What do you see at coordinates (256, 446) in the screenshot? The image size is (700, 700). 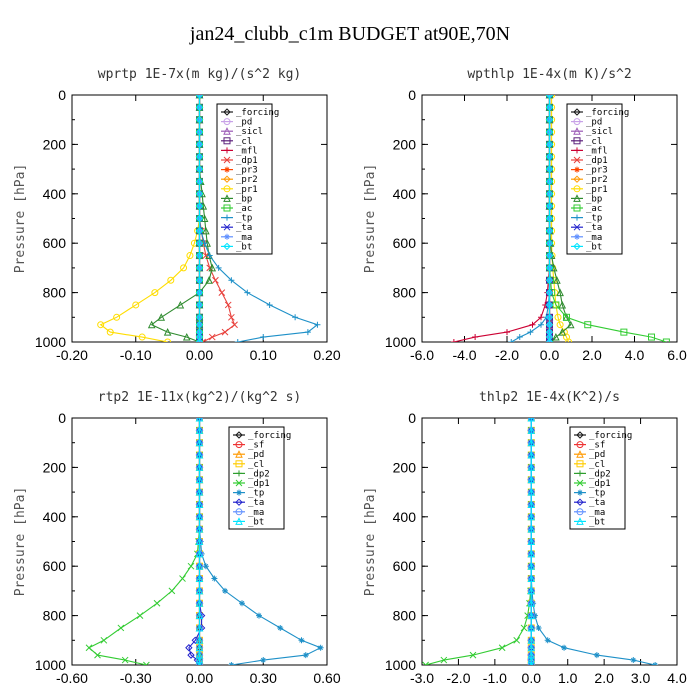 I see `legend-label: _sf` at bounding box center [256, 446].